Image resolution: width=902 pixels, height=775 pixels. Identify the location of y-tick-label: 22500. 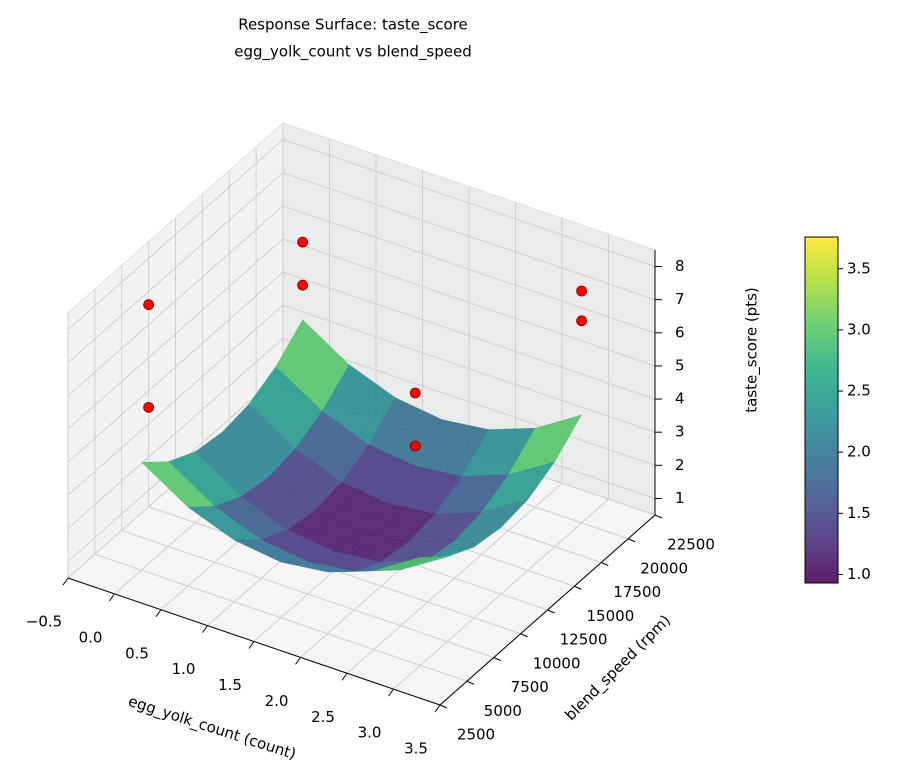
(691, 545).